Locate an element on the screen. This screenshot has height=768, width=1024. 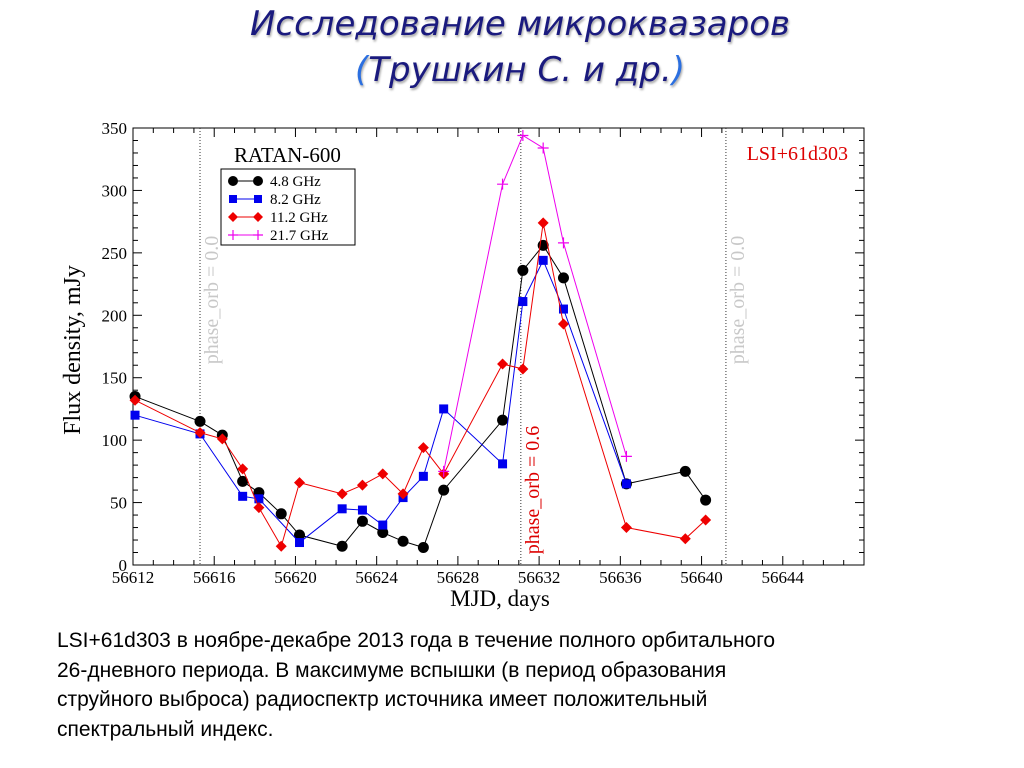
slide-subtitle: (Трушкин С. и др.) is located at coordinates (512, 70).